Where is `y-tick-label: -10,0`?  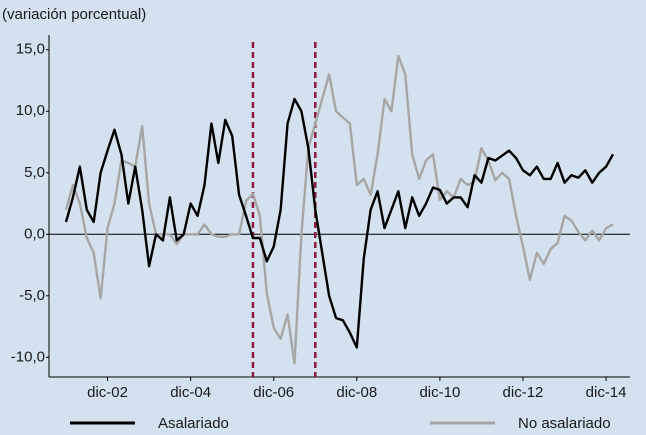 y-tick-label: -10,0 is located at coordinates (28, 356).